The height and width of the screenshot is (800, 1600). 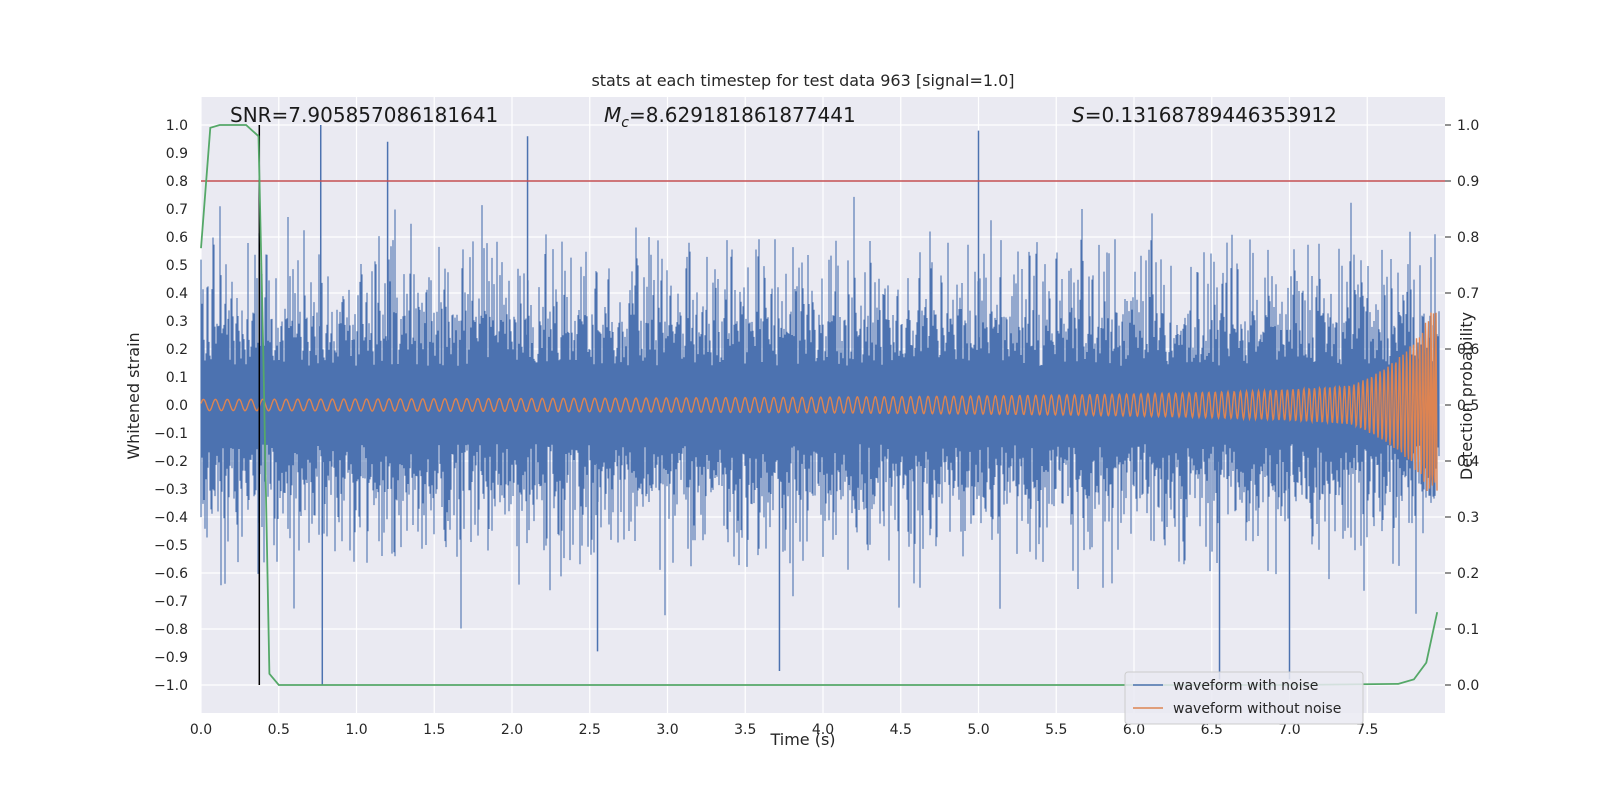 I want to click on y-left-tick-label: −0.1, so click(x=171, y=434).